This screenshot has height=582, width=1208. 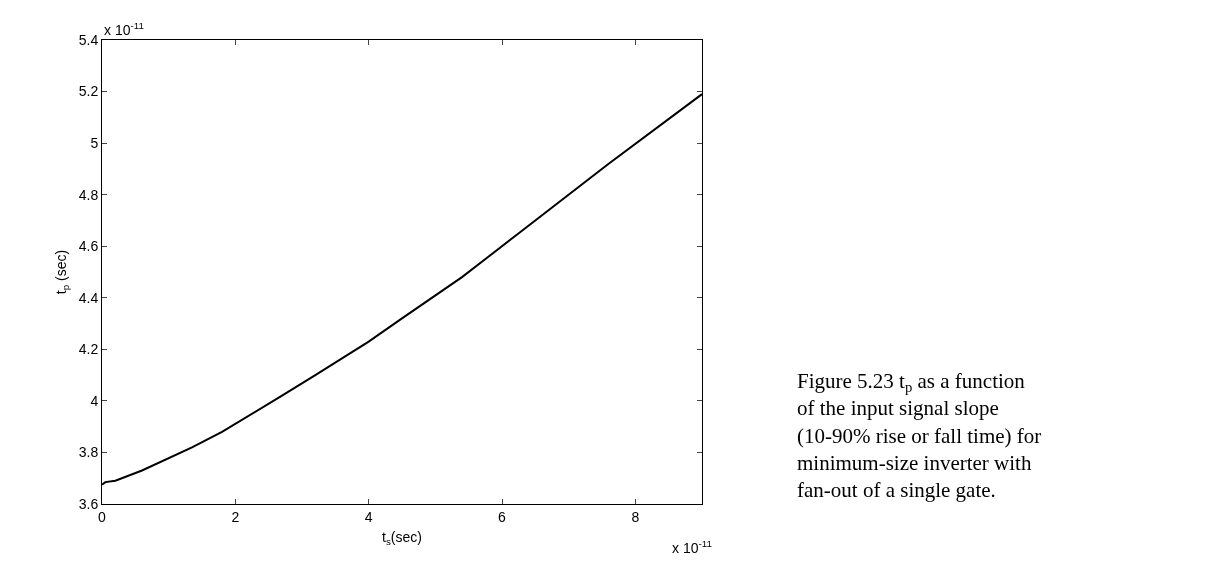 I want to click on x-tick-label: 6, so click(x=502, y=516).